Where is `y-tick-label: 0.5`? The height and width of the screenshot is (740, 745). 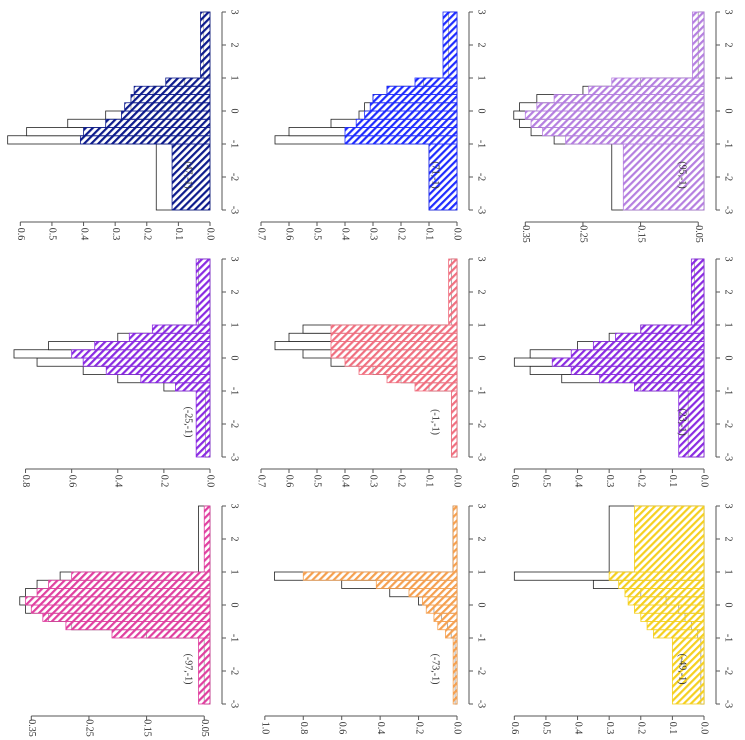
y-tick-label: 0.5 is located at coordinates (546, 481).